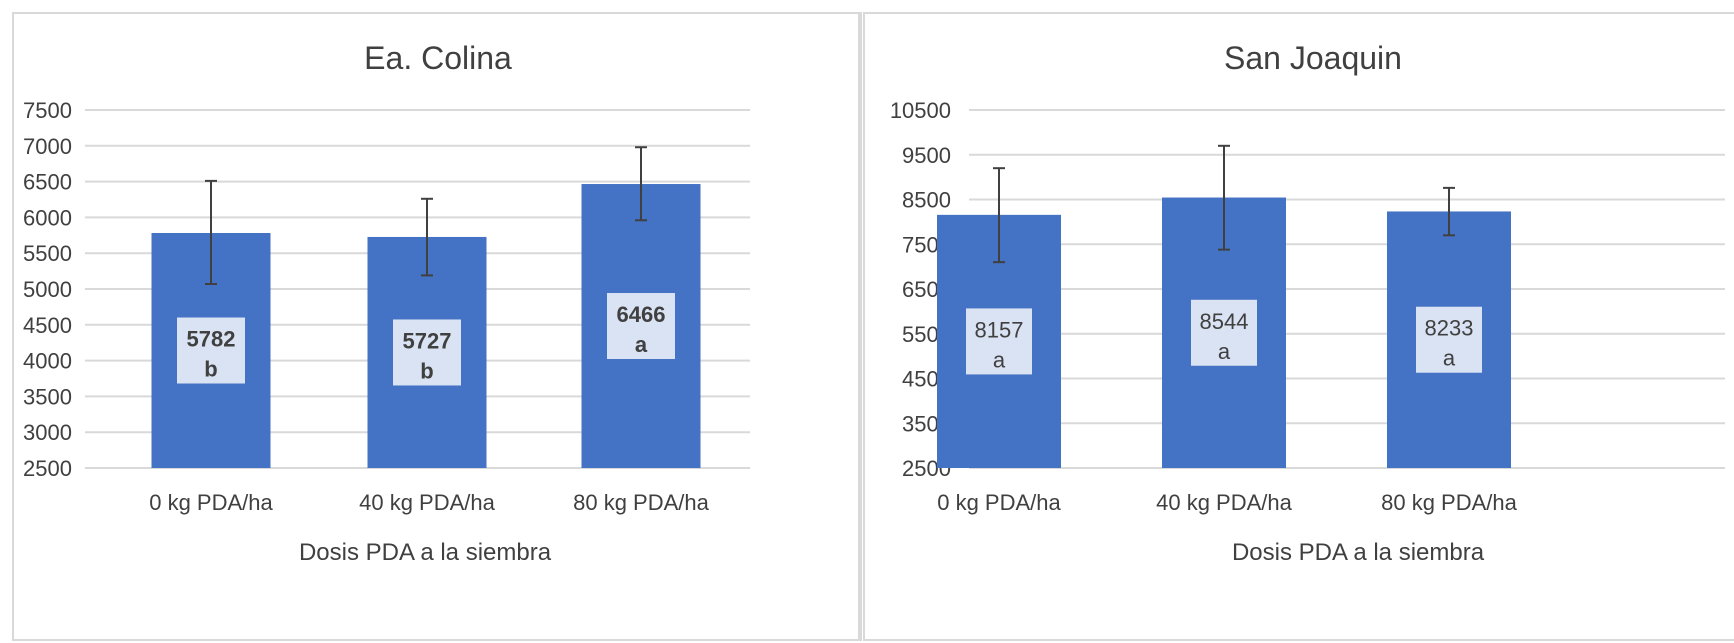 The height and width of the screenshot is (643, 1734). Describe the element at coordinates (47, 217) in the screenshot. I see `y-tick-label: 6000` at that location.